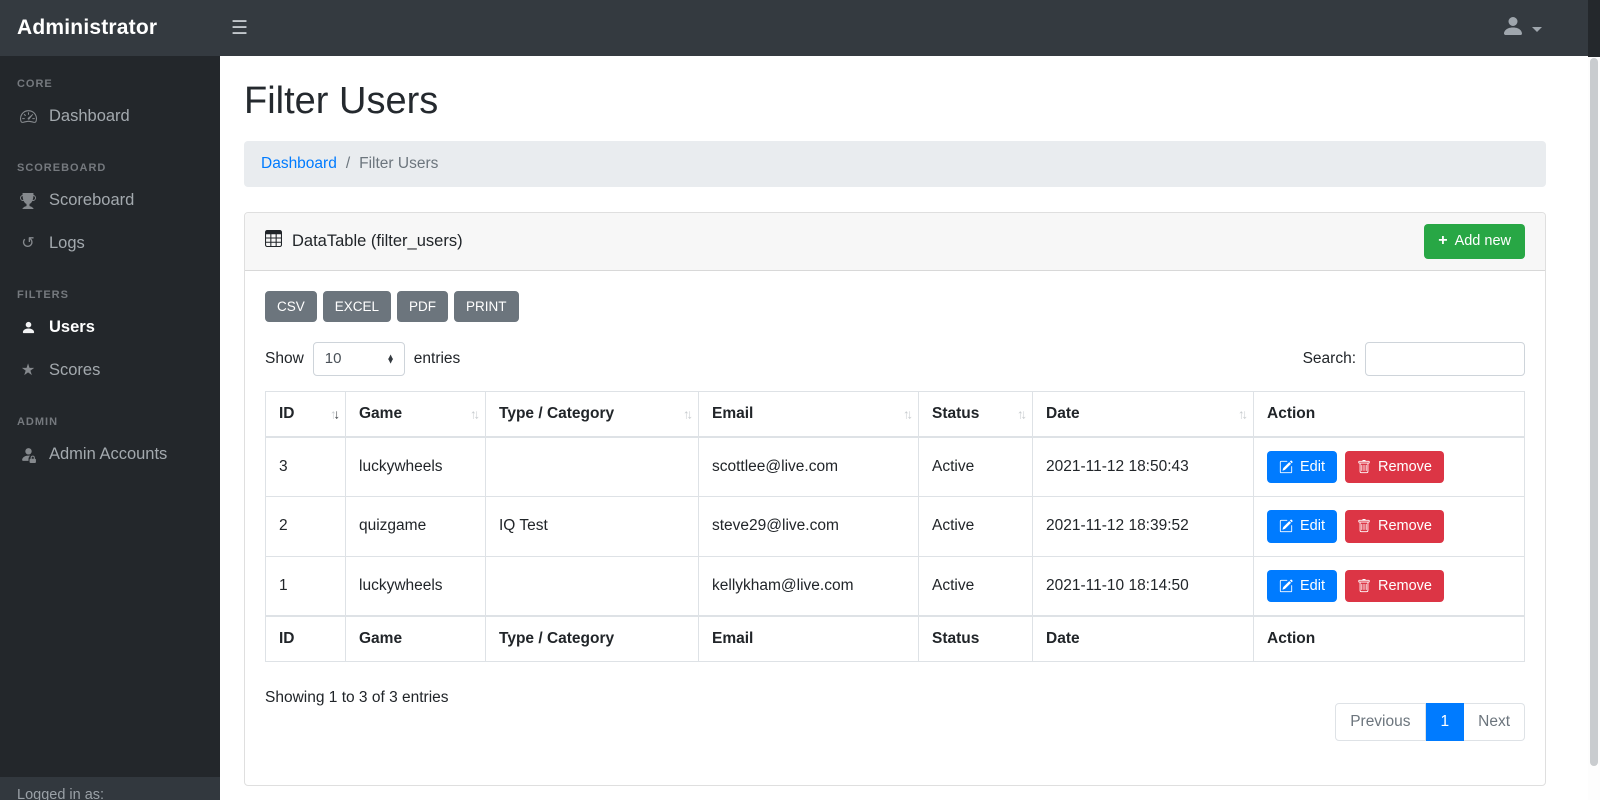  I want to click on footer-header-game: Game, so click(415, 638).